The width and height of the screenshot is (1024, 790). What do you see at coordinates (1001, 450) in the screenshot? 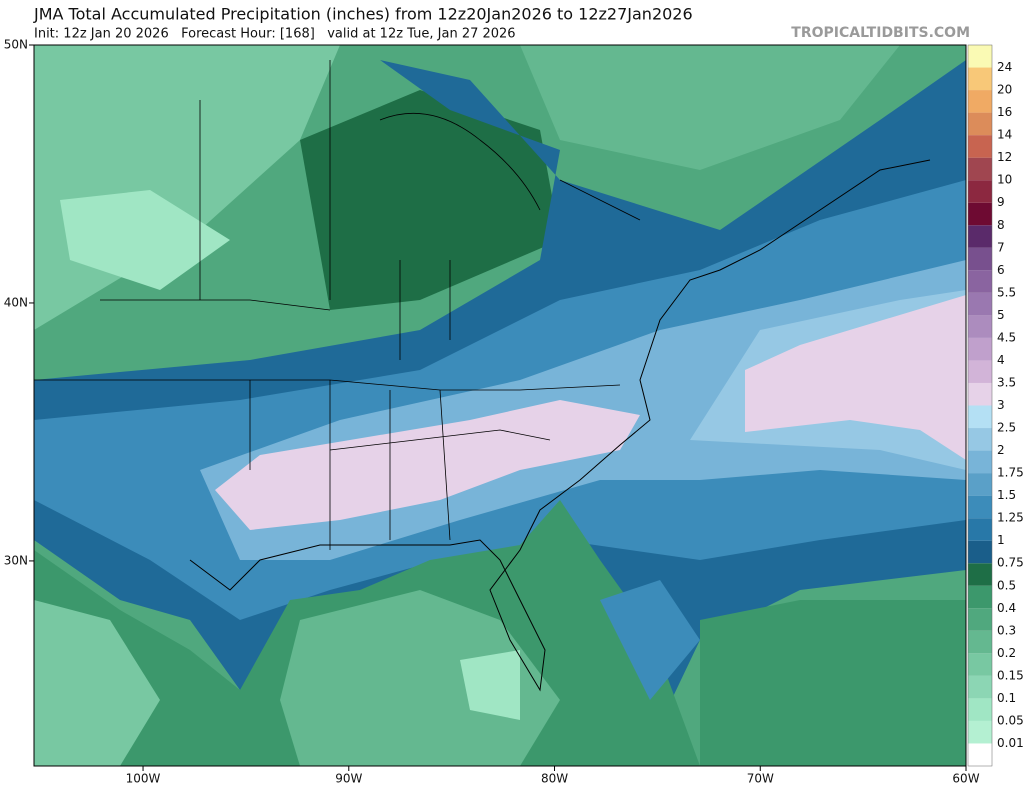
I see `colorbar-label: 2` at bounding box center [1001, 450].